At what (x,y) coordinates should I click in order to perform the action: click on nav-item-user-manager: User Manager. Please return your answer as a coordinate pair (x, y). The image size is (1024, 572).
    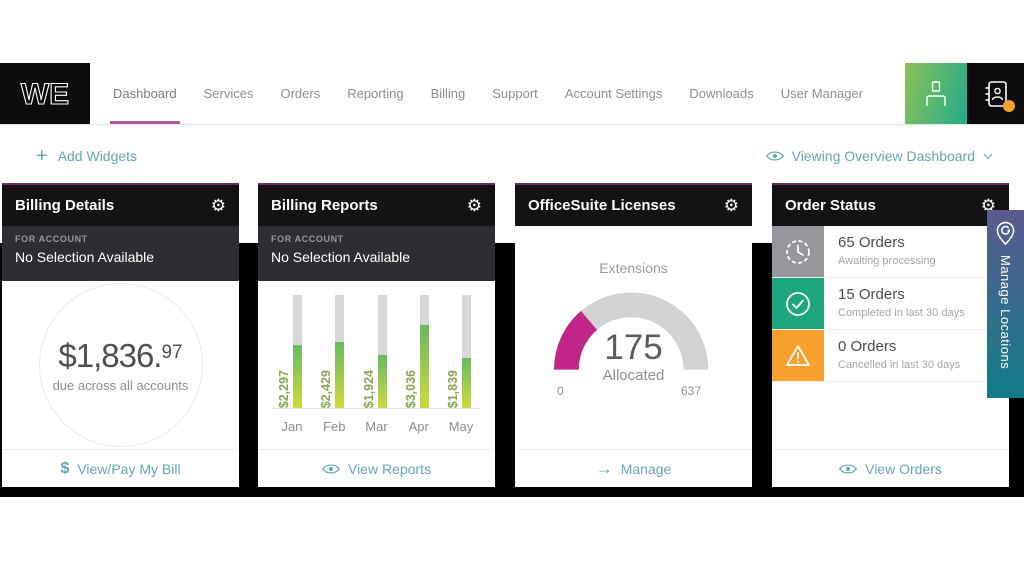
    Looking at the image, I should click on (822, 93).